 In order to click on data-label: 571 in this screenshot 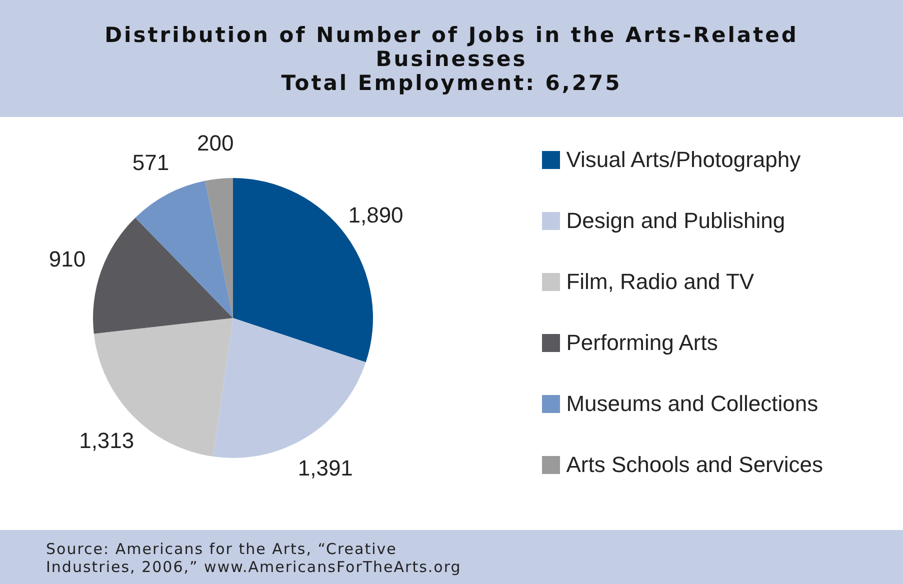, I will do `click(151, 162)`.